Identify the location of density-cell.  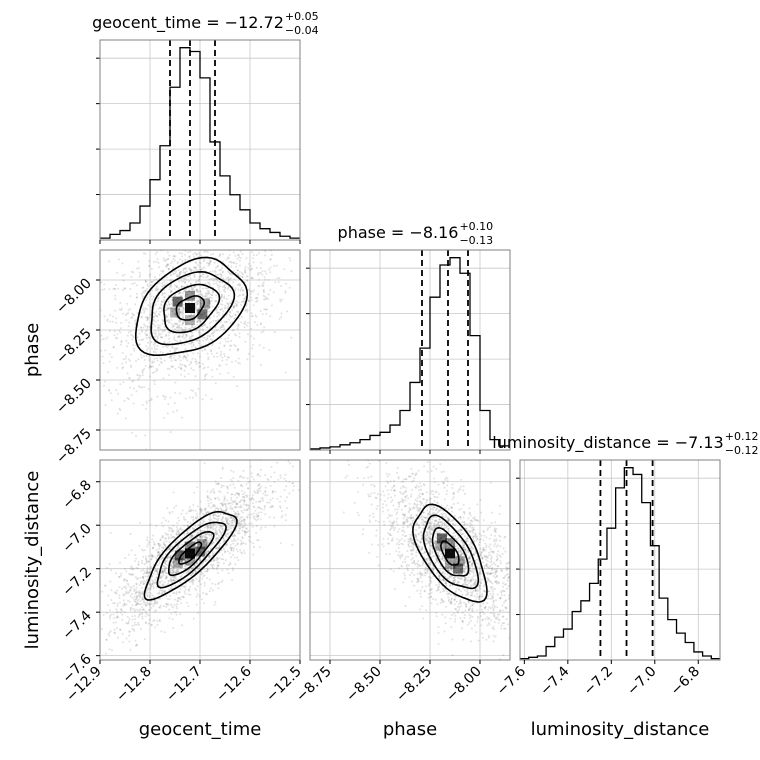
(202, 314).